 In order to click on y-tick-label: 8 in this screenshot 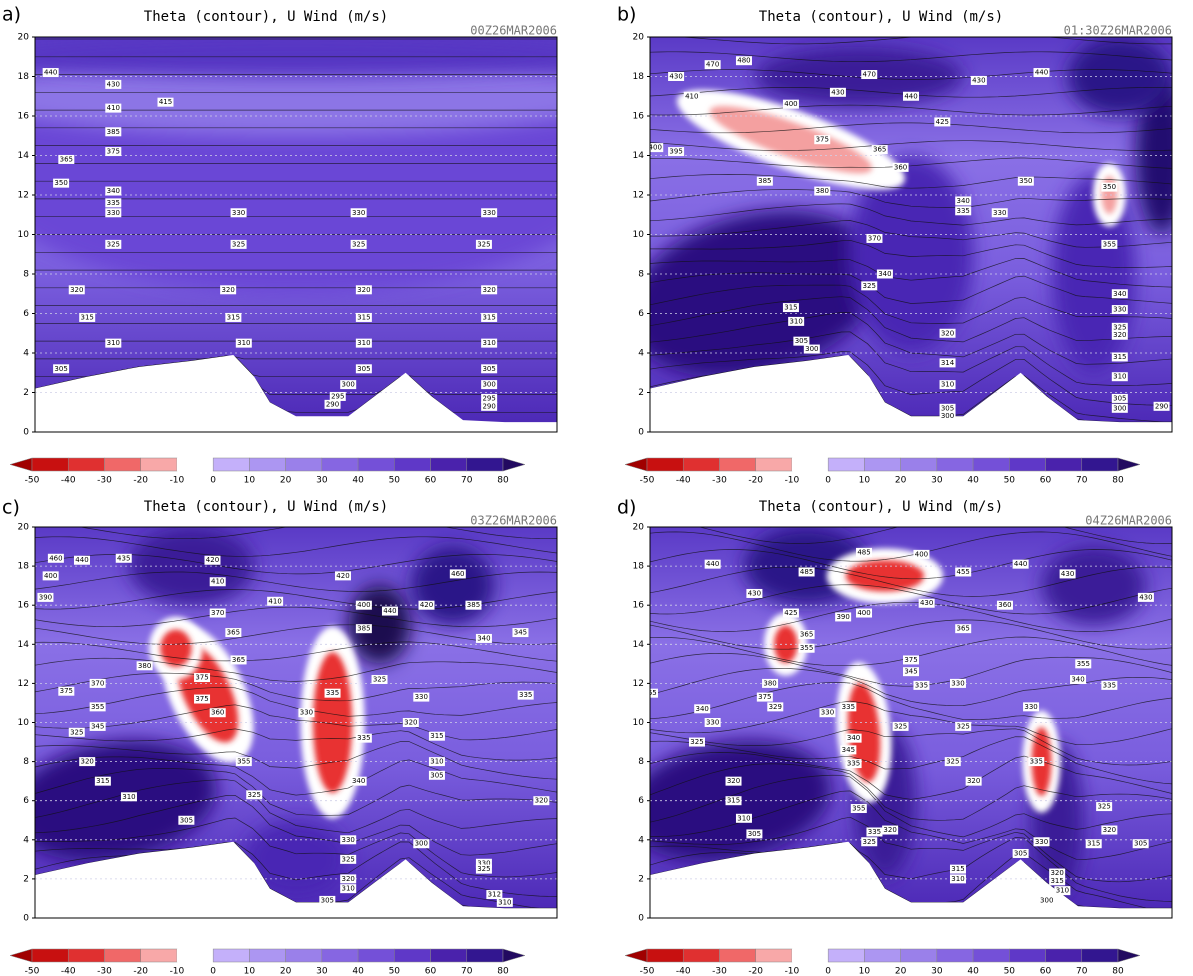, I will do `click(641, 762)`.